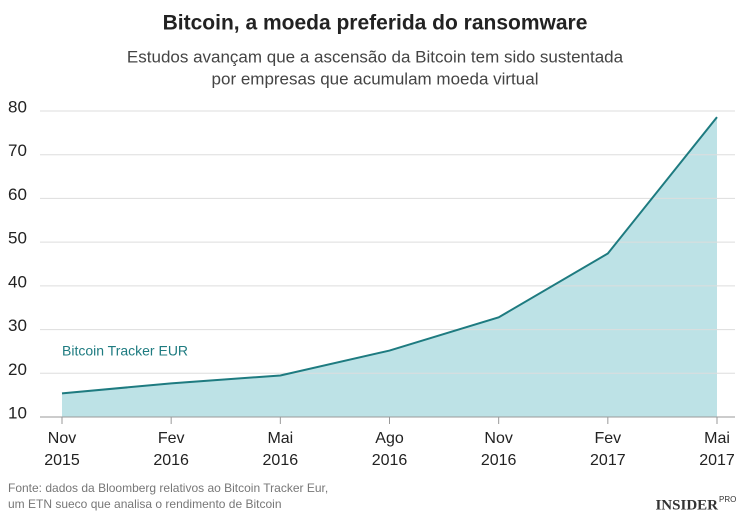 The width and height of the screenshot is (750, 520). I want to click on chart-subtitle: por empresas que acumulam moeda virtual, so click(375, 78).